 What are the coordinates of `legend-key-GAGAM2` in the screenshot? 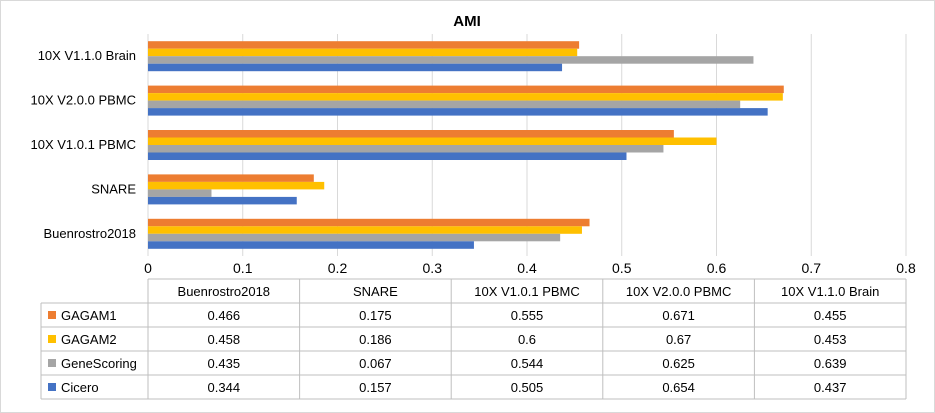 It's located at (52, 339).